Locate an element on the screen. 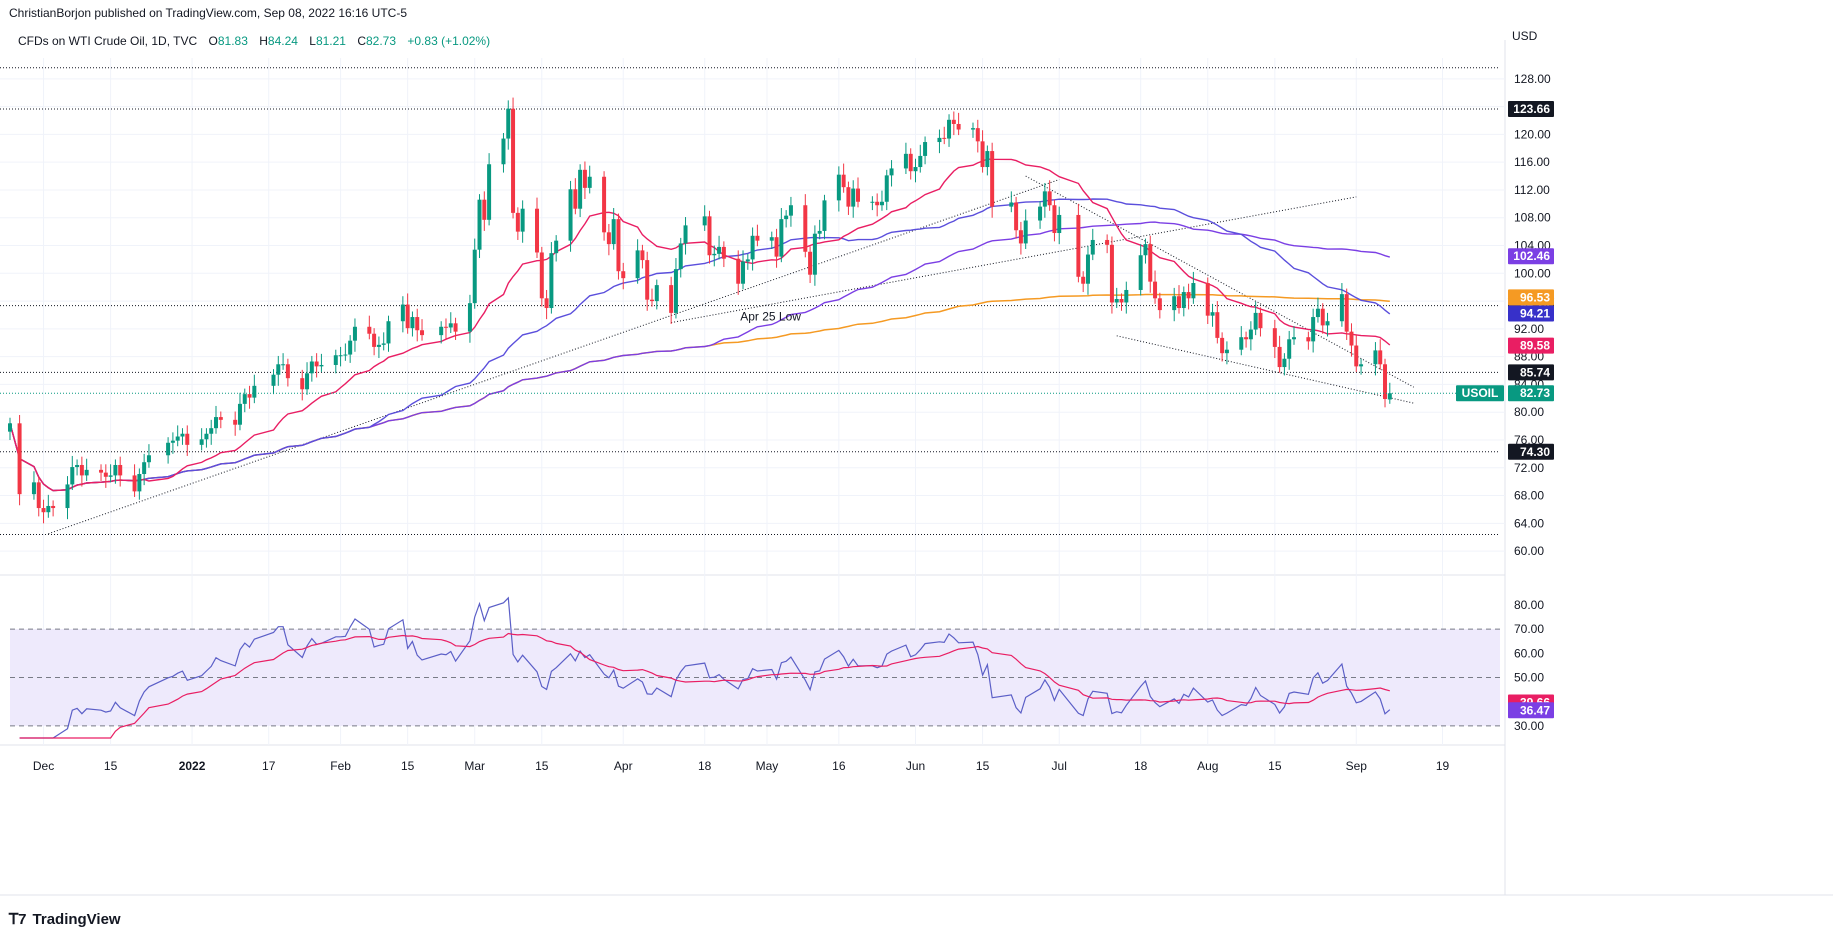 The height and width of the screenshot is (938, 1833). time-tick-label: 18 is located at coordinates (705, 766).